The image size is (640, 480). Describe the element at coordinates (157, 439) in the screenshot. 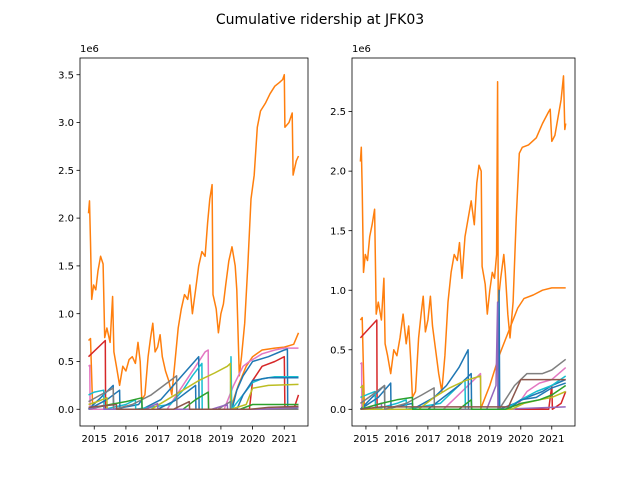

I see `left-x-tick-label-2: 2017` at that location.